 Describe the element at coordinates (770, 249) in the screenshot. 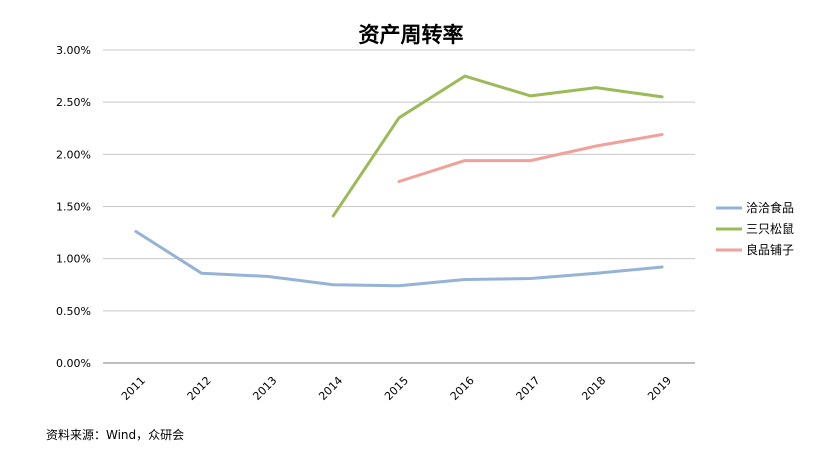

I see `legend-label: 良品铺子` at that location.